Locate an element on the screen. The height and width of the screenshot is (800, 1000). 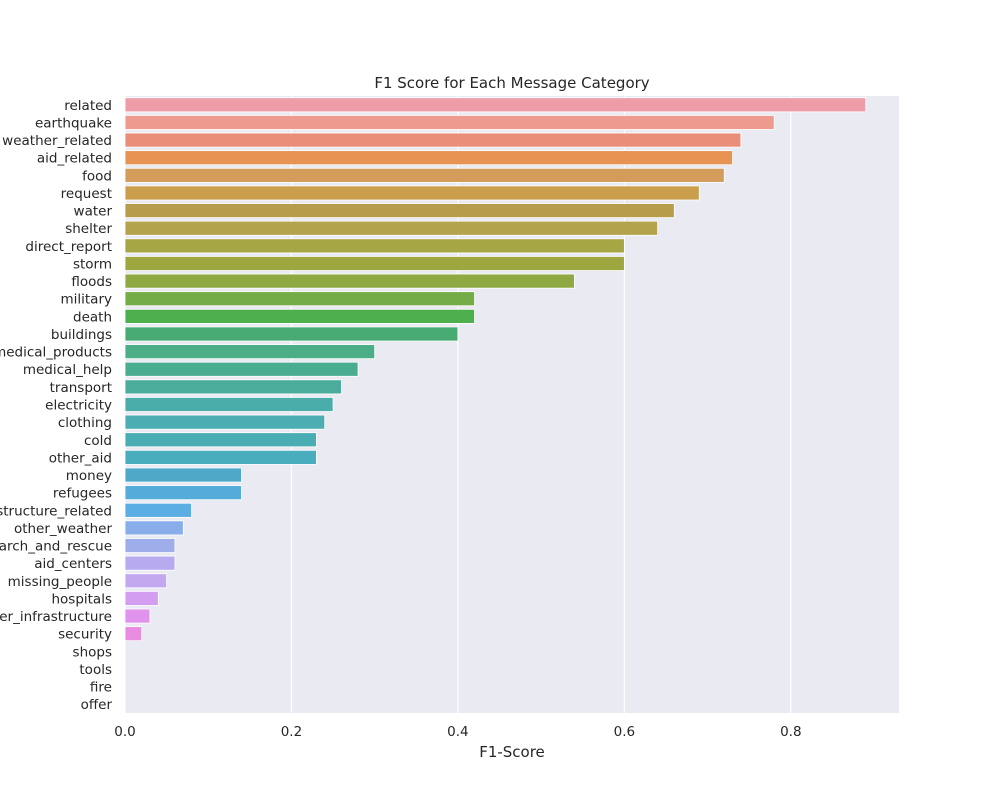
x-tick-label: 0.8 is located at coordinates (790, 732).